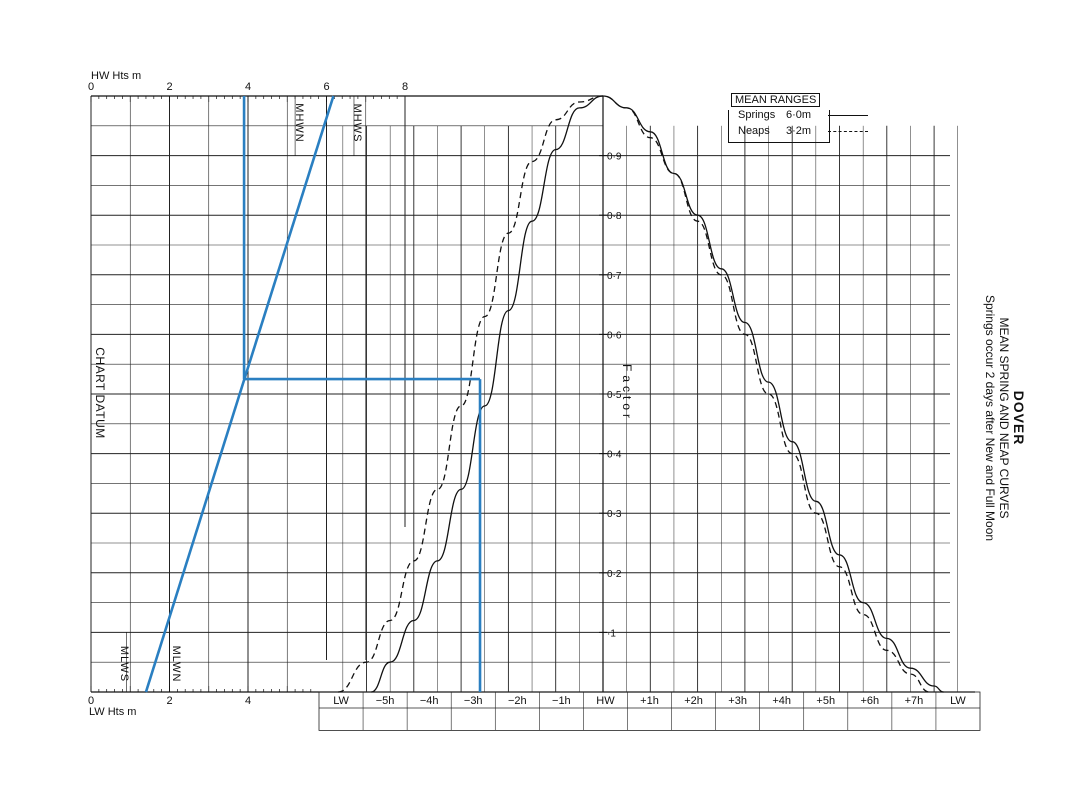 The width and height of the screenshot is (1080, 810). Describe the element at coordinates (473, 701) in the screenshot. I see `time-tick-label: −3h` at that location.